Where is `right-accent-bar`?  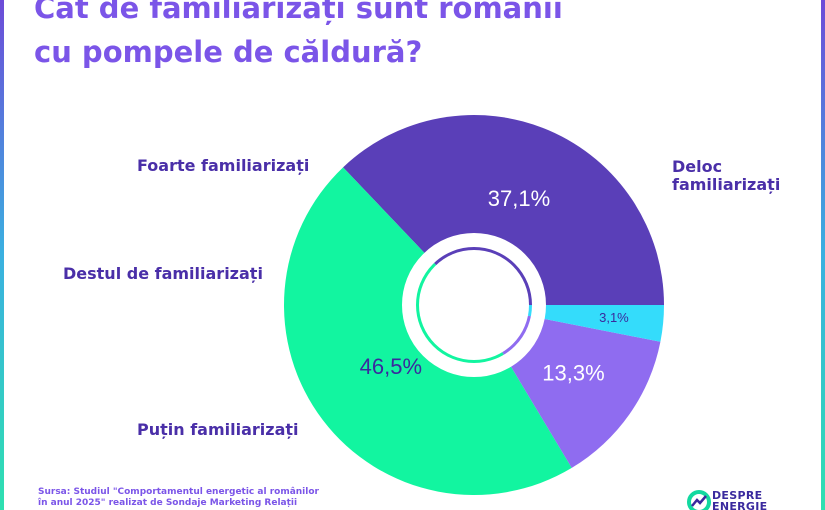 right-accent-bar is located at coordinates (823, 255).